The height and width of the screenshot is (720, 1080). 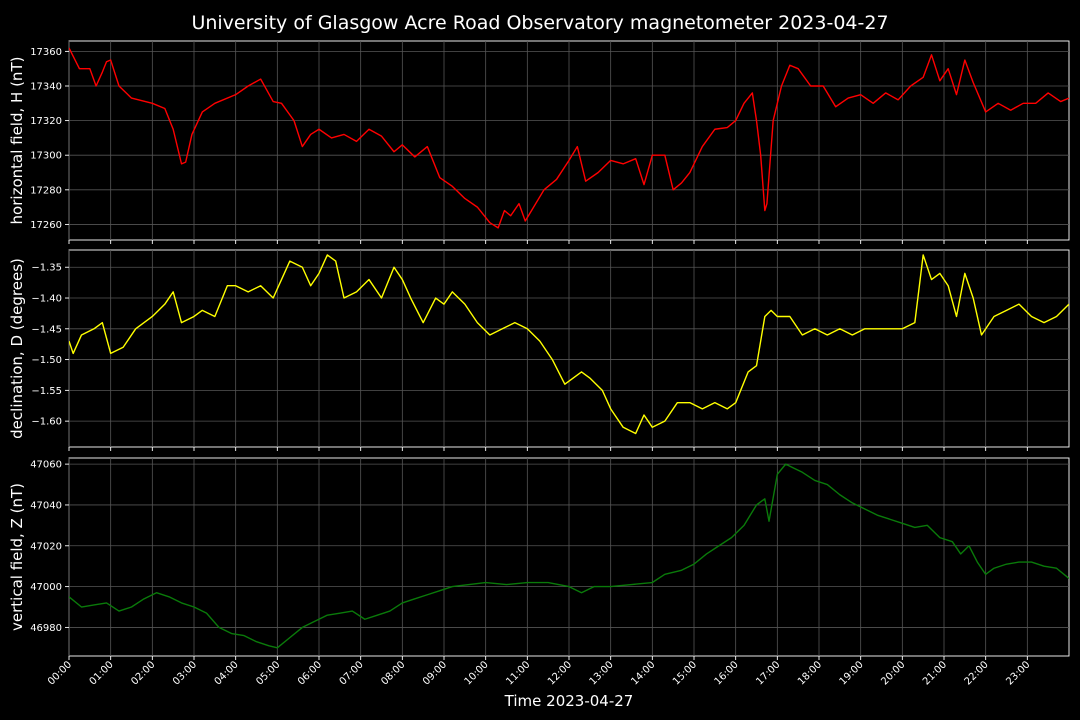 I want to click on y-tick-label: −1.45, so click(x=46, y=329).